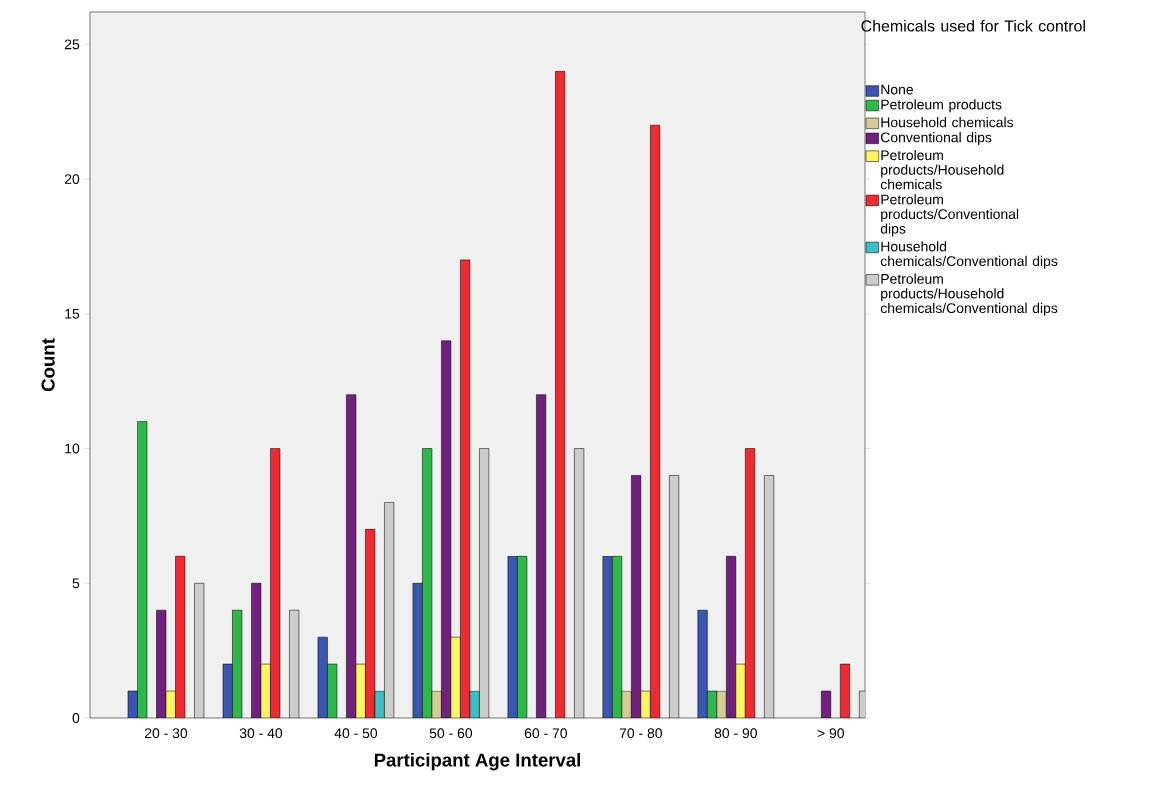 The image size is (1149, 801). I want to click on x-tick-label: 80 - 90, so click(735, 733).